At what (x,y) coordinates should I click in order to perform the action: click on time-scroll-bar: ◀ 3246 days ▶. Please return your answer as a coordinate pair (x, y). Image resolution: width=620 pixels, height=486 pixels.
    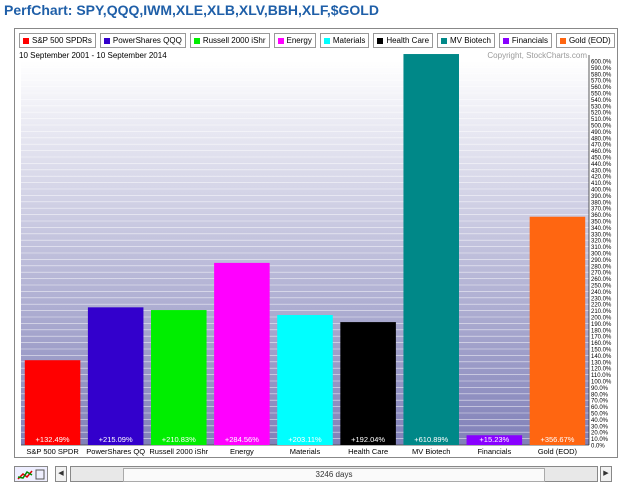
    Looking at the image, I should click on (315, 474).